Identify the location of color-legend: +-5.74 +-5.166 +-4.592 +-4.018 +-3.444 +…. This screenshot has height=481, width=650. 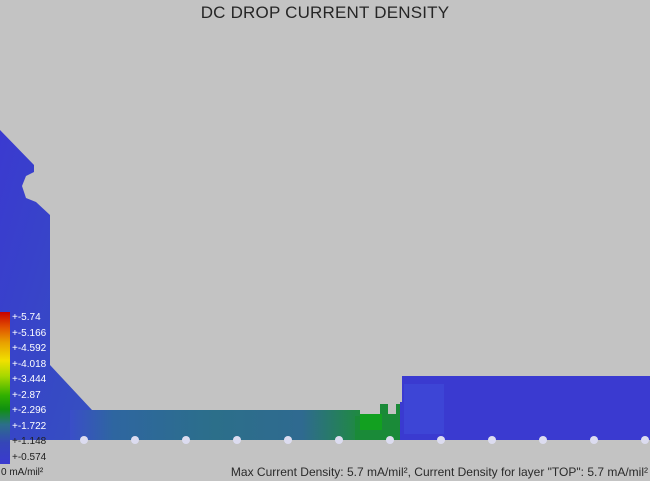
(35, 396).